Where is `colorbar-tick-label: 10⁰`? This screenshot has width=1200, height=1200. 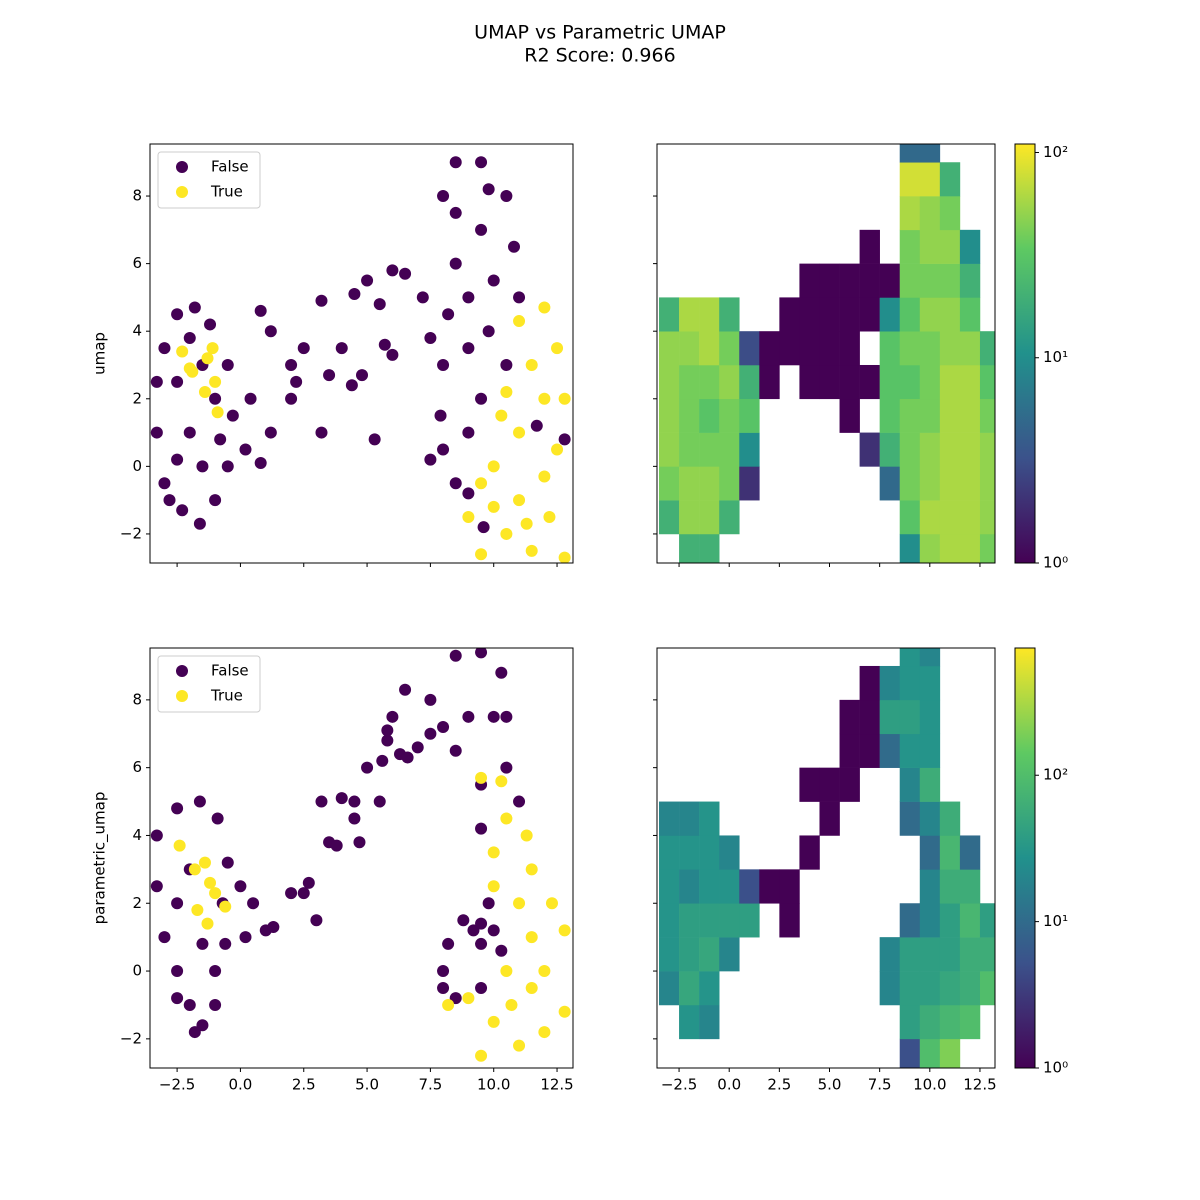 colorbar-tick-label: 10⁰ is located at coordinates (1055, 1068).